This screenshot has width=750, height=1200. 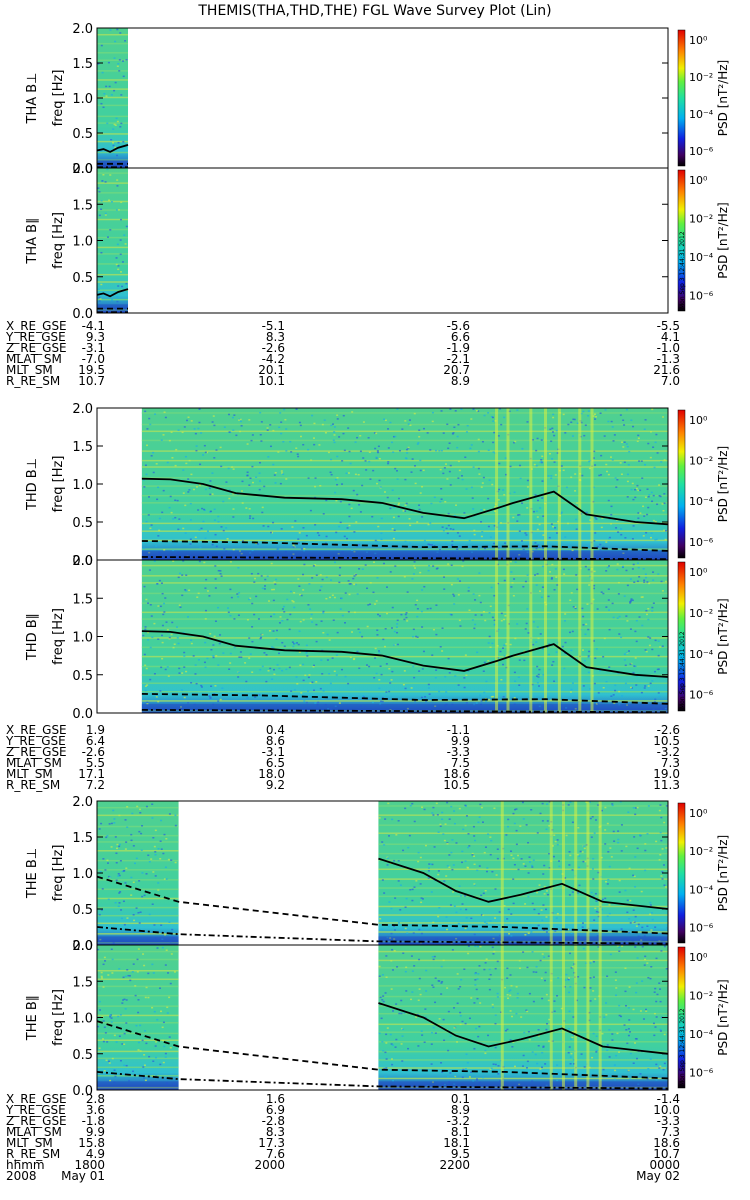 I want to click on burst-column, so click(x=580, y=636).